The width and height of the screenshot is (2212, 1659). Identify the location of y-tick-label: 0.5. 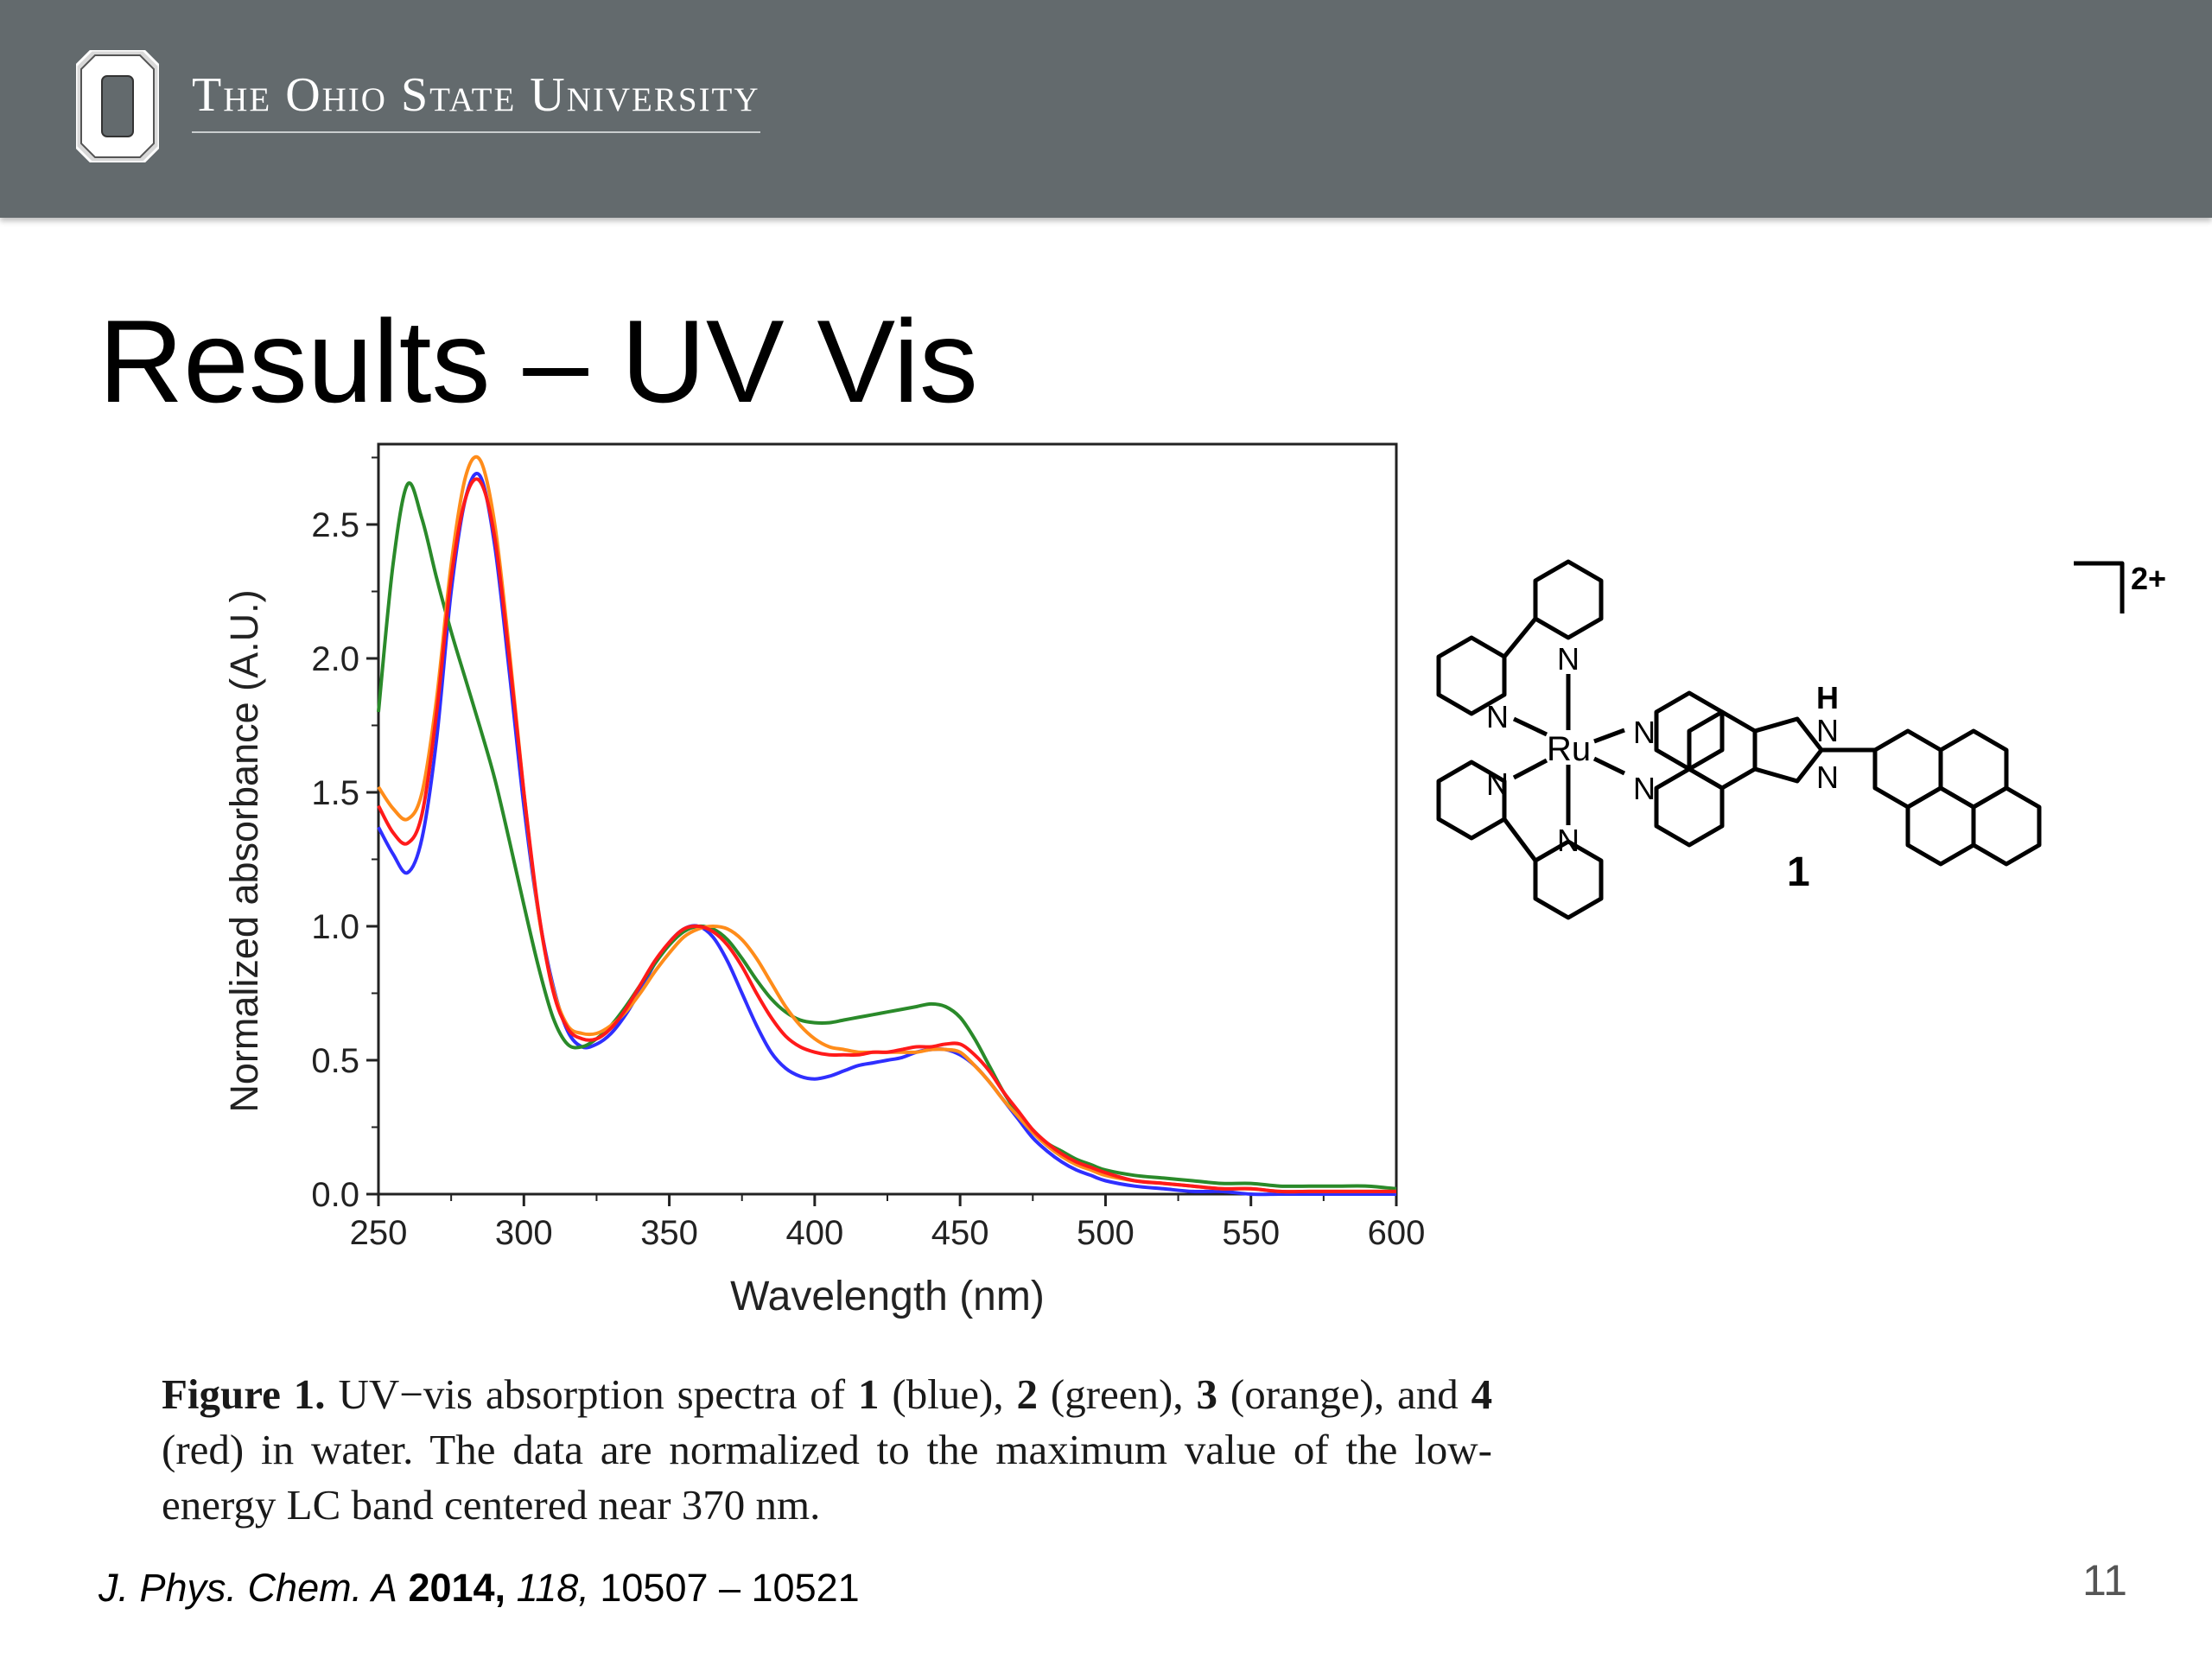
(335, 1061).